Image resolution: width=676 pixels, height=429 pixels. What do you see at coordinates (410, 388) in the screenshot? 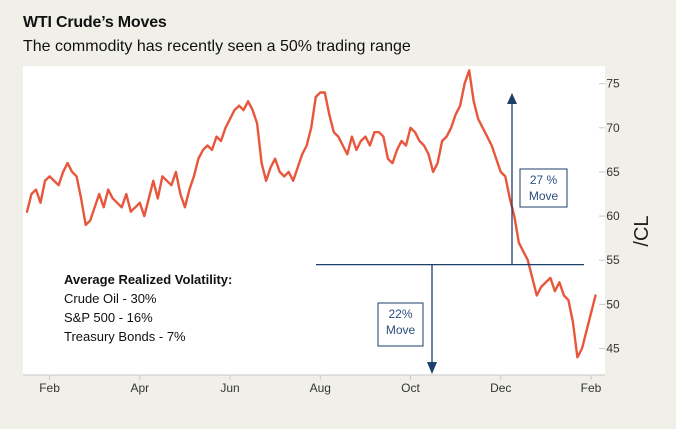
I see `x-tick-label: Oct` at bounding box center [410, 388].